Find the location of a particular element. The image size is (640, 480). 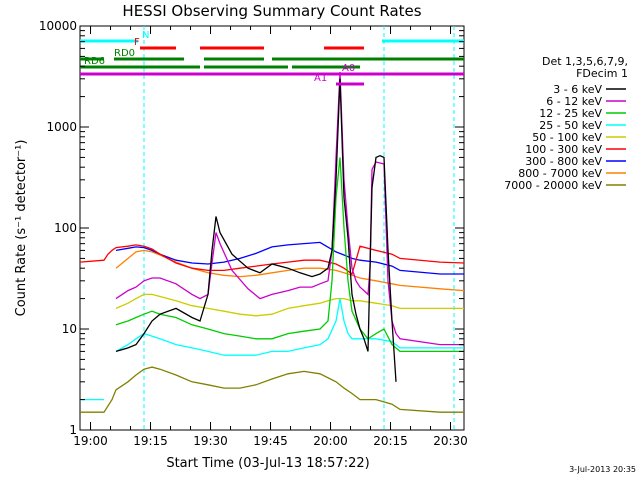

y-axis-label: Count Rate (s⁻¹ detector⁻¹) is located at coordinates (21, 228).